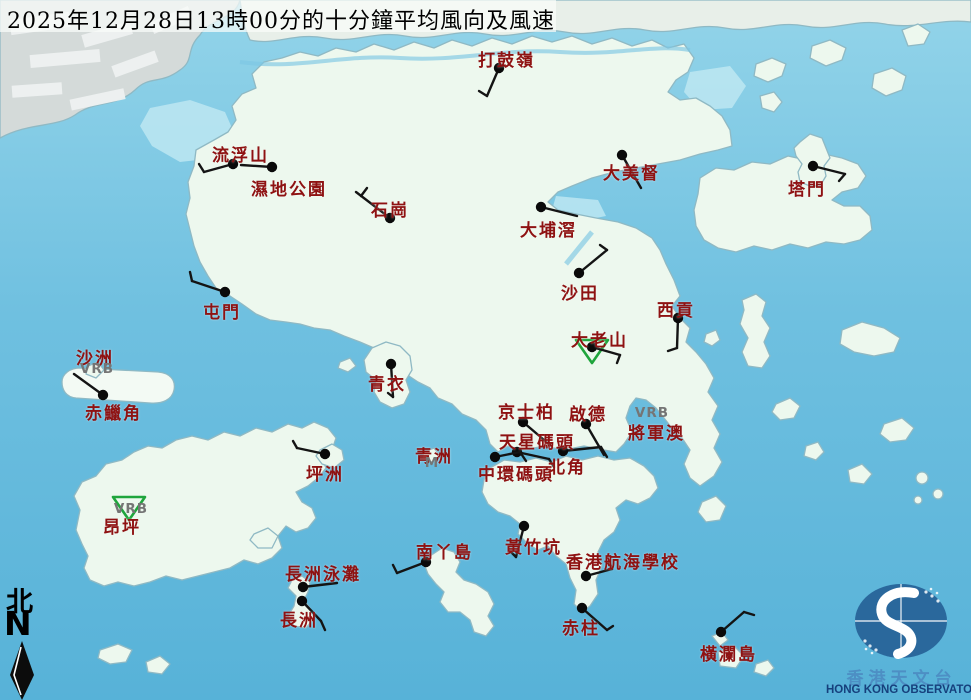  I want to click on island-lamma, so click(459, 592).